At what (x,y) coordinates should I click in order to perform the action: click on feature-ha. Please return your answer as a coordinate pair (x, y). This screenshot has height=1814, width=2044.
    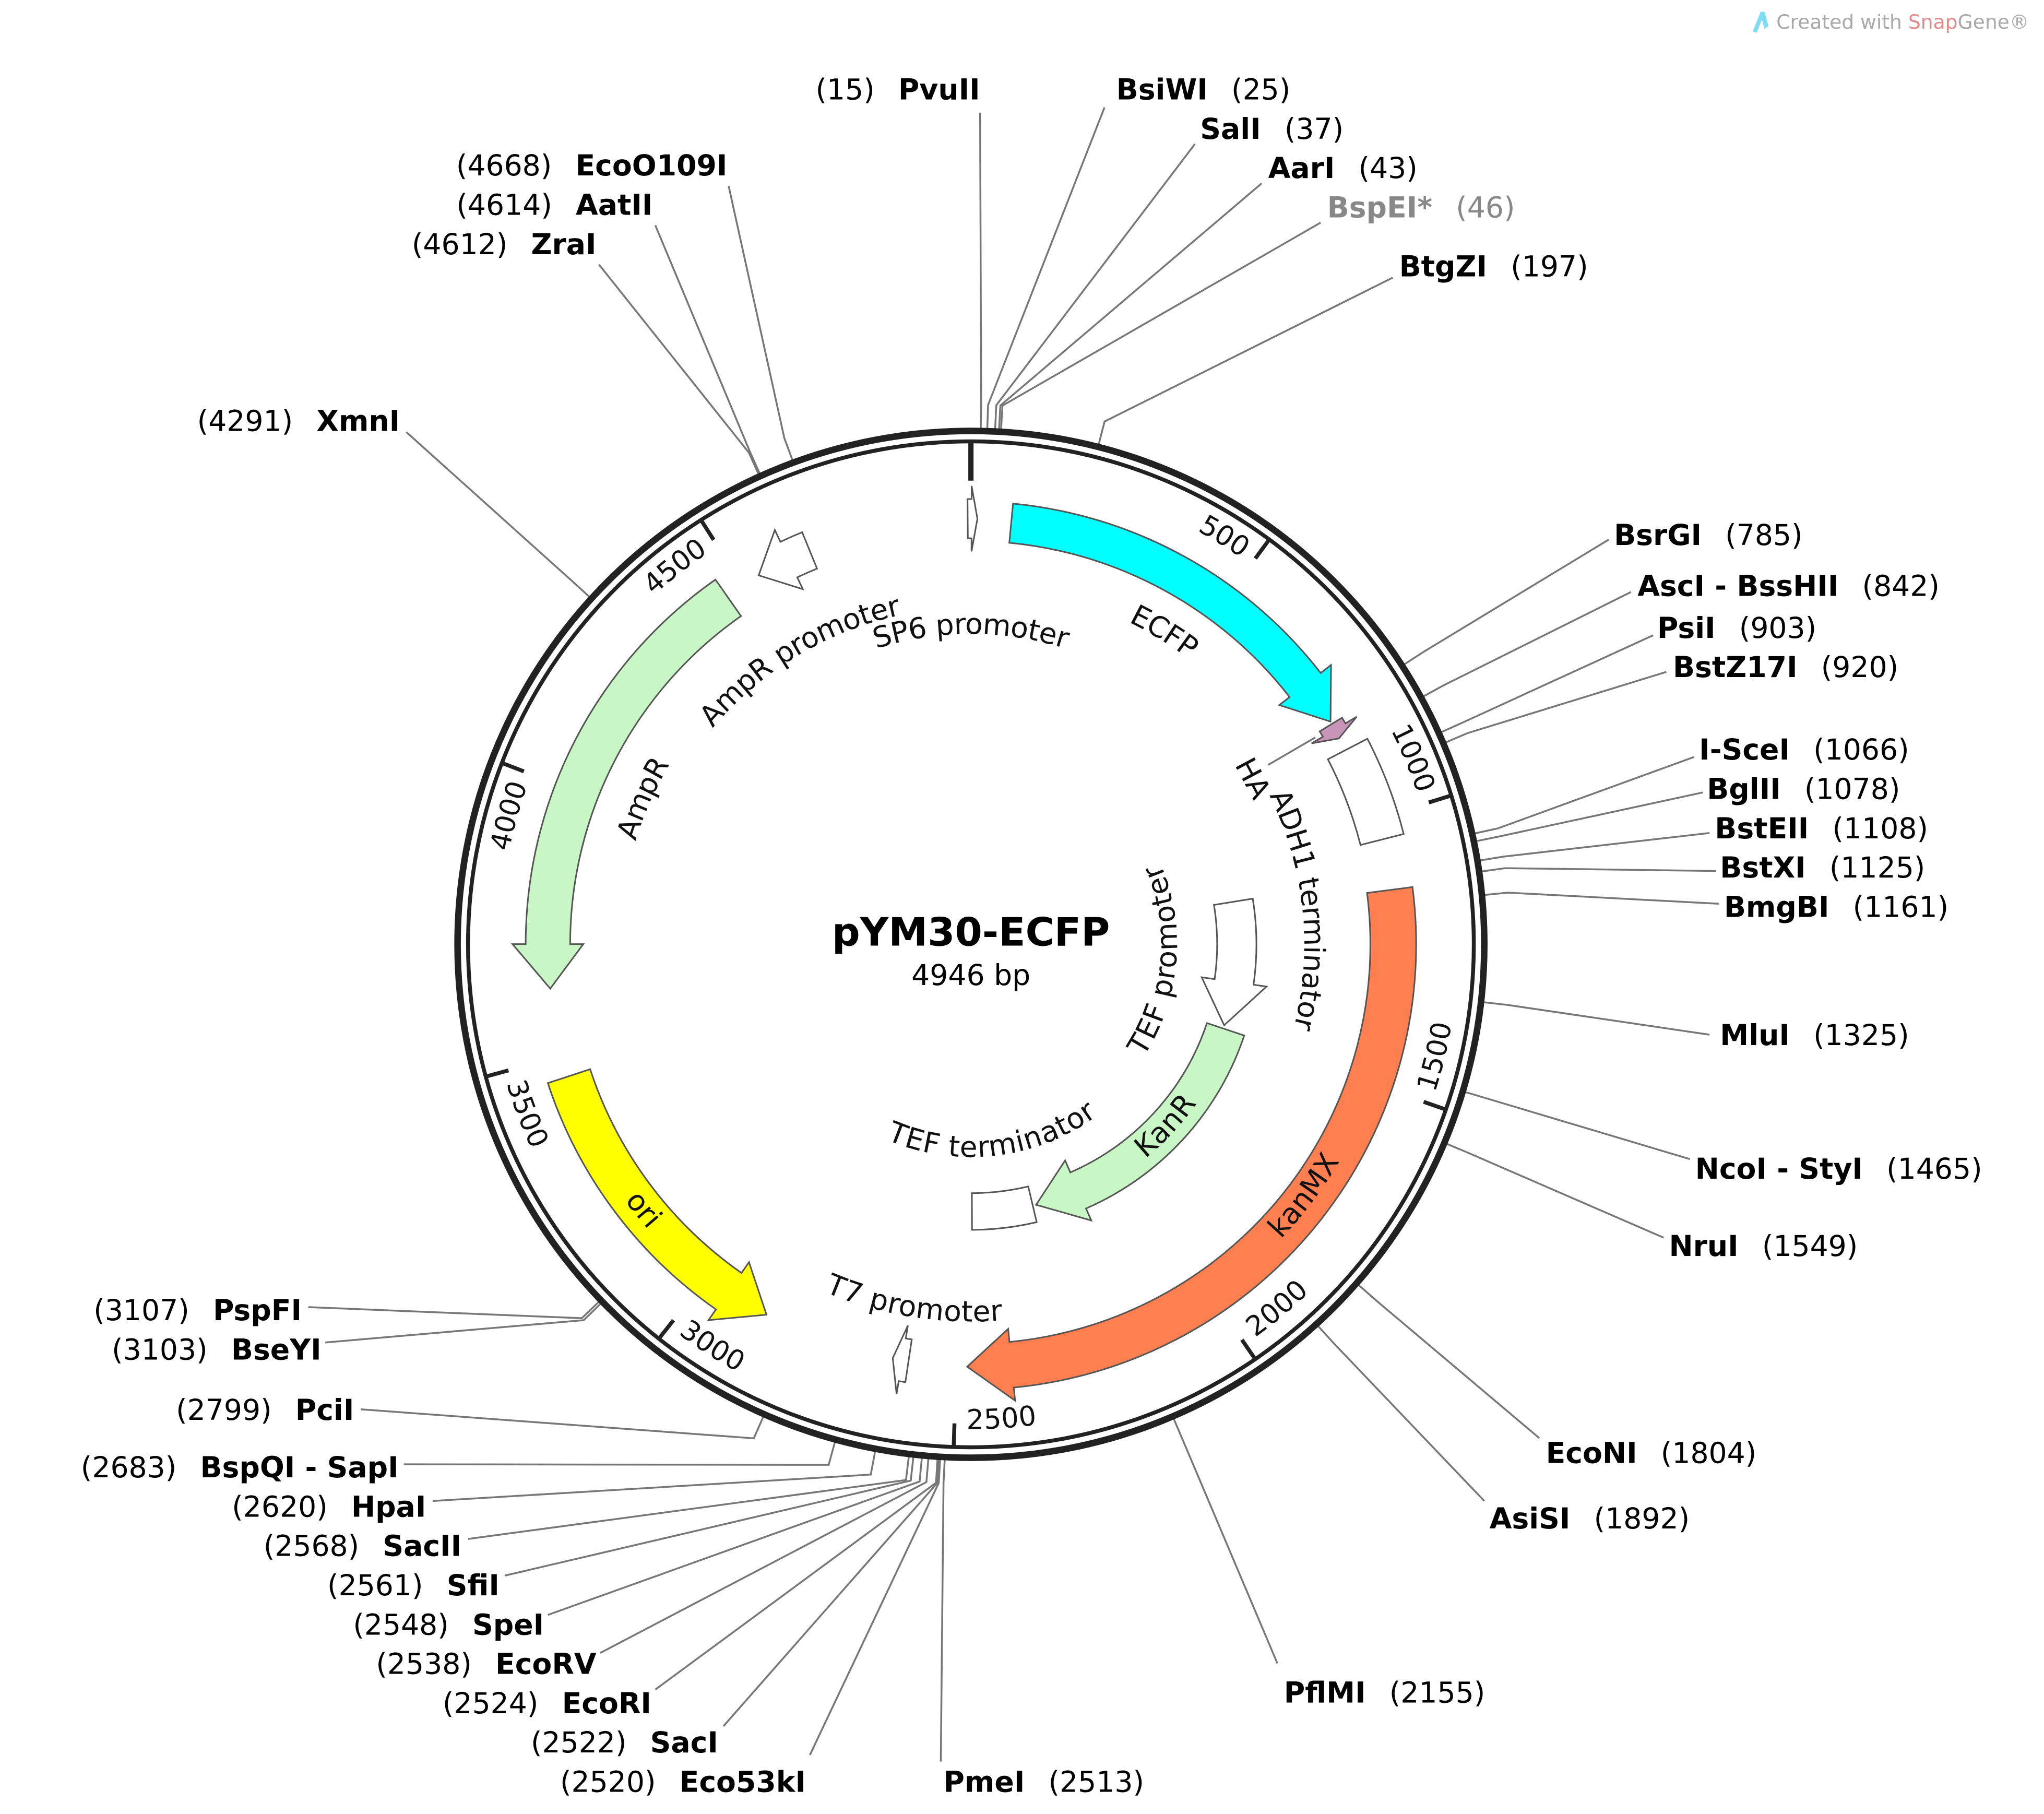
    Looking at the image, I should click on (1334, 730).